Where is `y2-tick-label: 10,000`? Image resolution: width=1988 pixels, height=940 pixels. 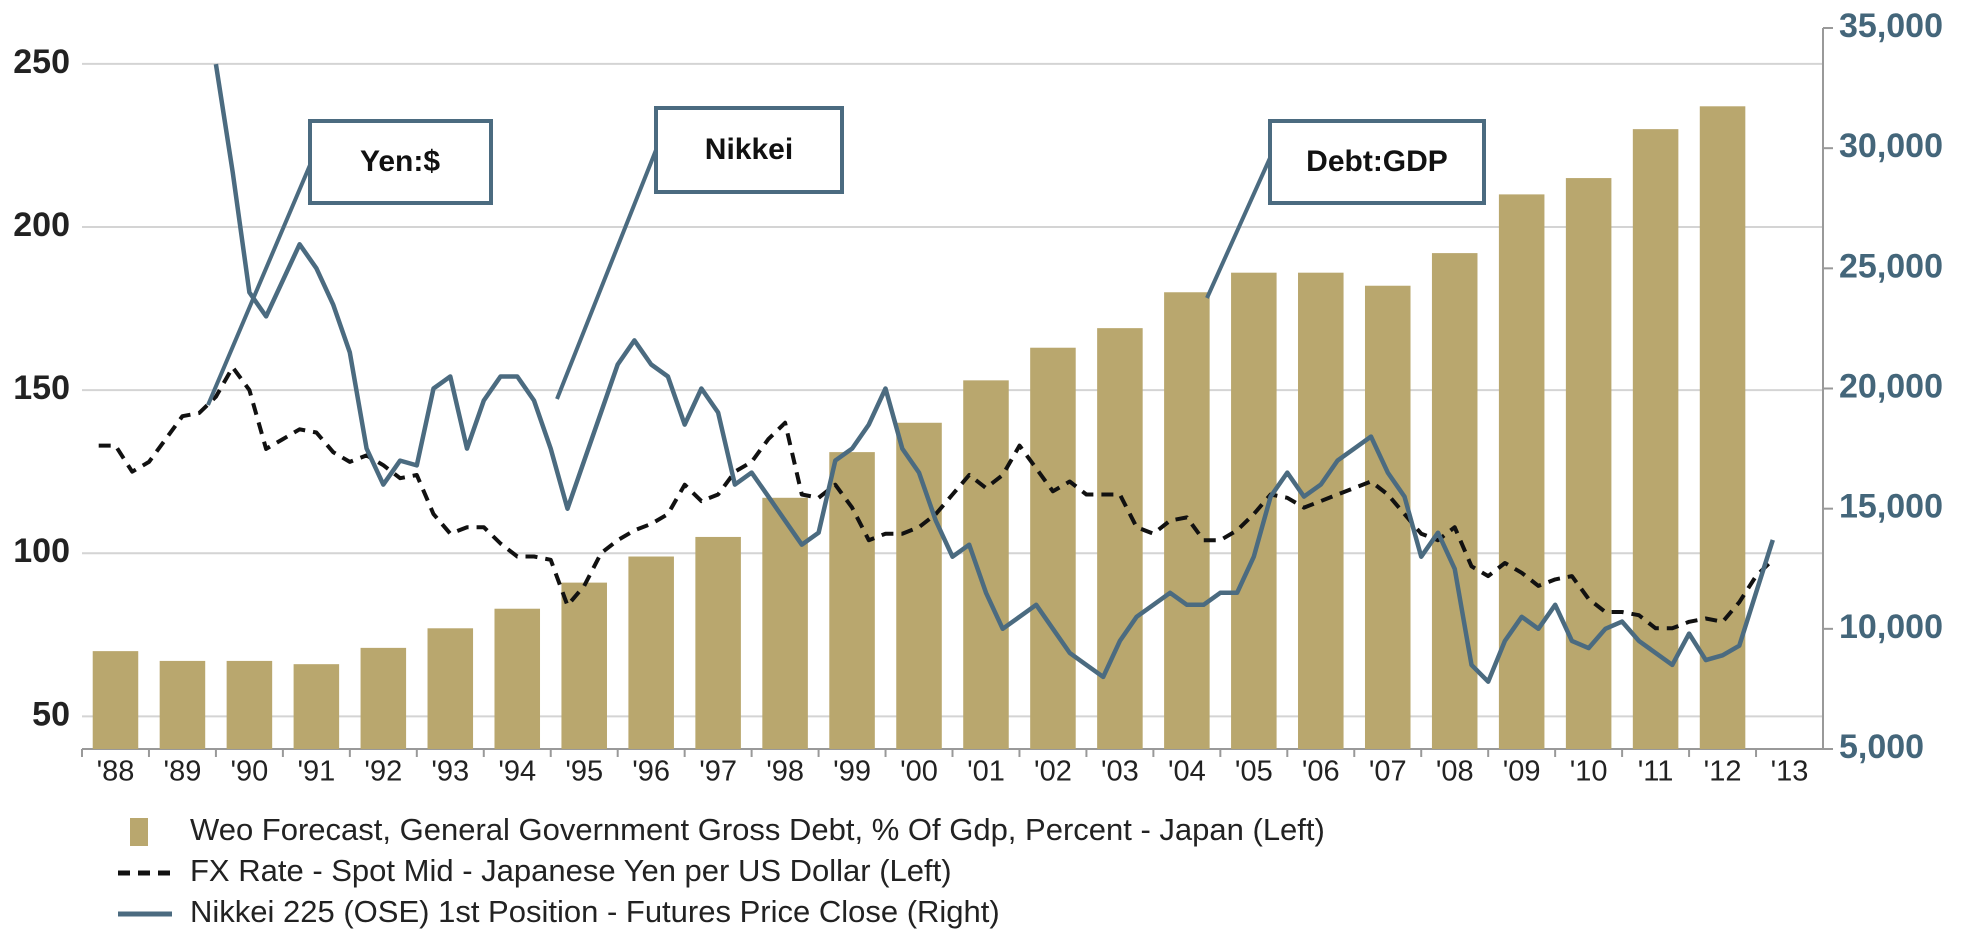 y2-tick-label: 10,000 is located at coordinates (1891, 627).